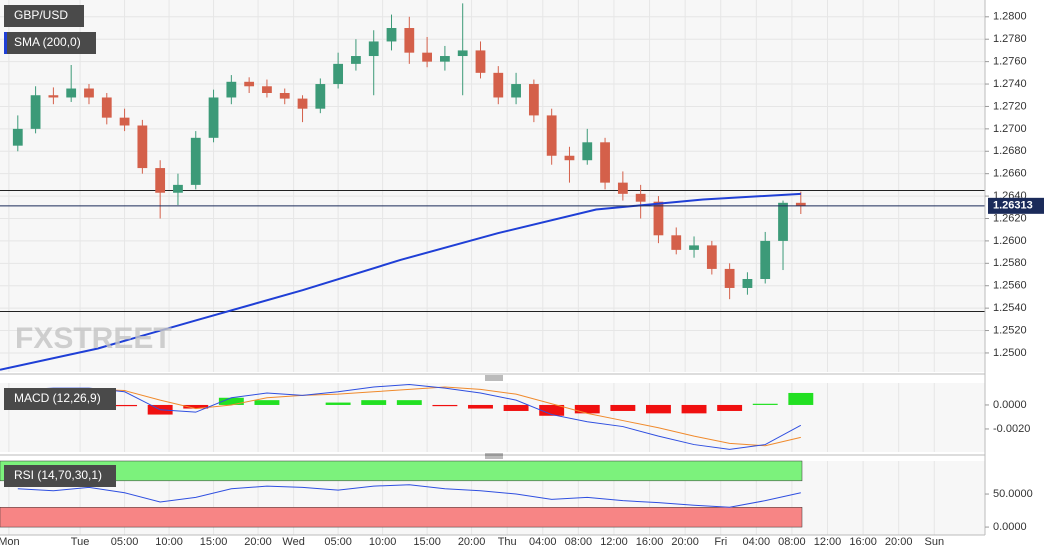 The height and width of the screenshot is (555, 1060). Describe the element at coordinates (93, 338) in the screenshot. I see `watermark: FXSTREET` at that location.